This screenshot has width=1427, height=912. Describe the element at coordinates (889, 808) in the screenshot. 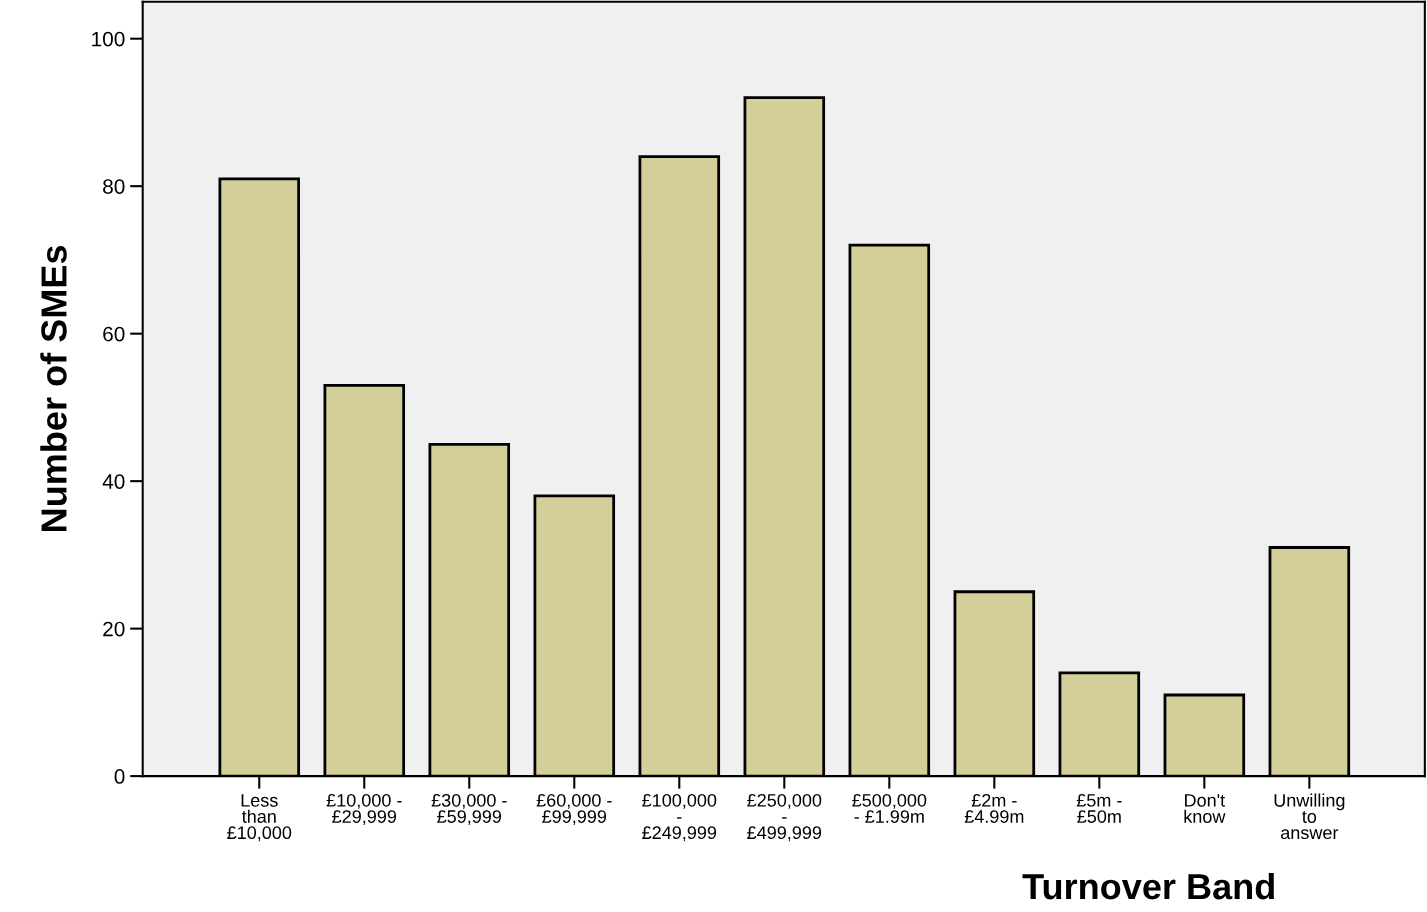

I see `x-tick-label: £500,000 - £1.99m` at that location.